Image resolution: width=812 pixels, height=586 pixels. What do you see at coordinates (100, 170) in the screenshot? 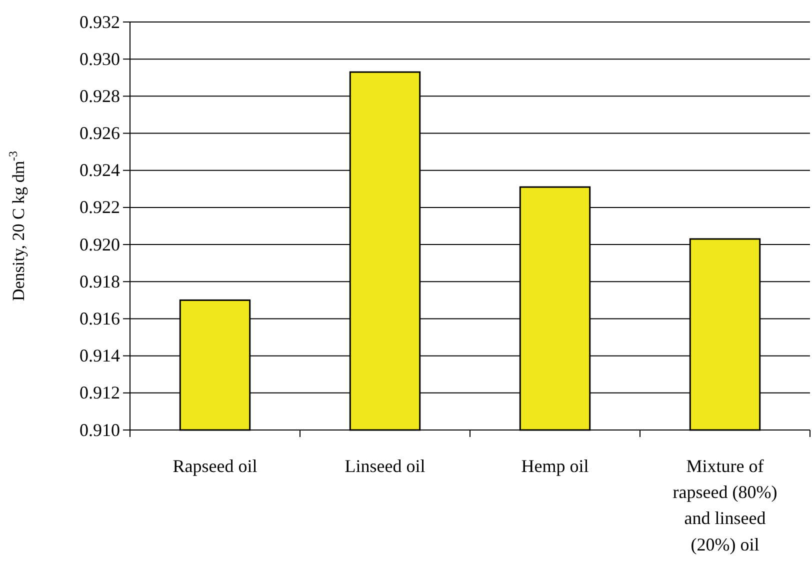
I see `y-tick-label: 0.924` at bounding box center [100, 170].